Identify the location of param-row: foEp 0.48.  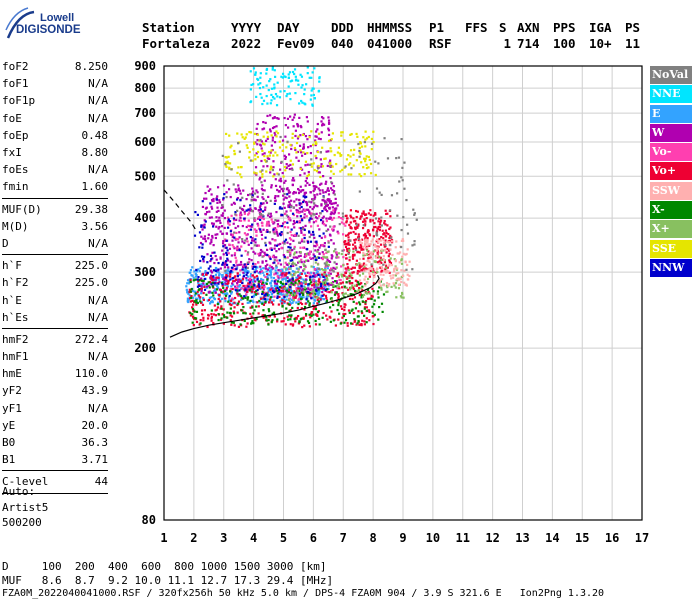
(55, 135).